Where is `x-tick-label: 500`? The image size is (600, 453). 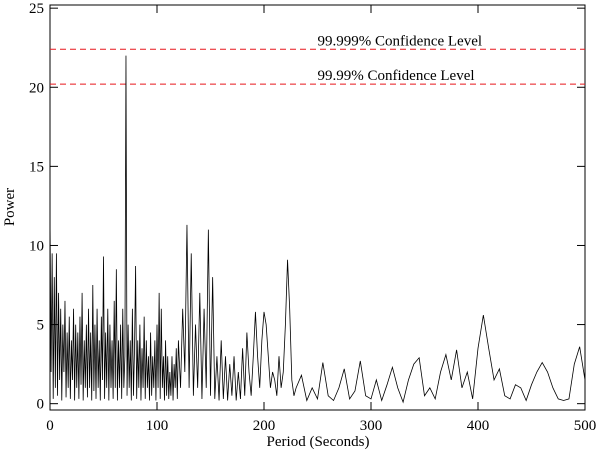 x-tick-label: 500 is located at coordinates (585, 426).